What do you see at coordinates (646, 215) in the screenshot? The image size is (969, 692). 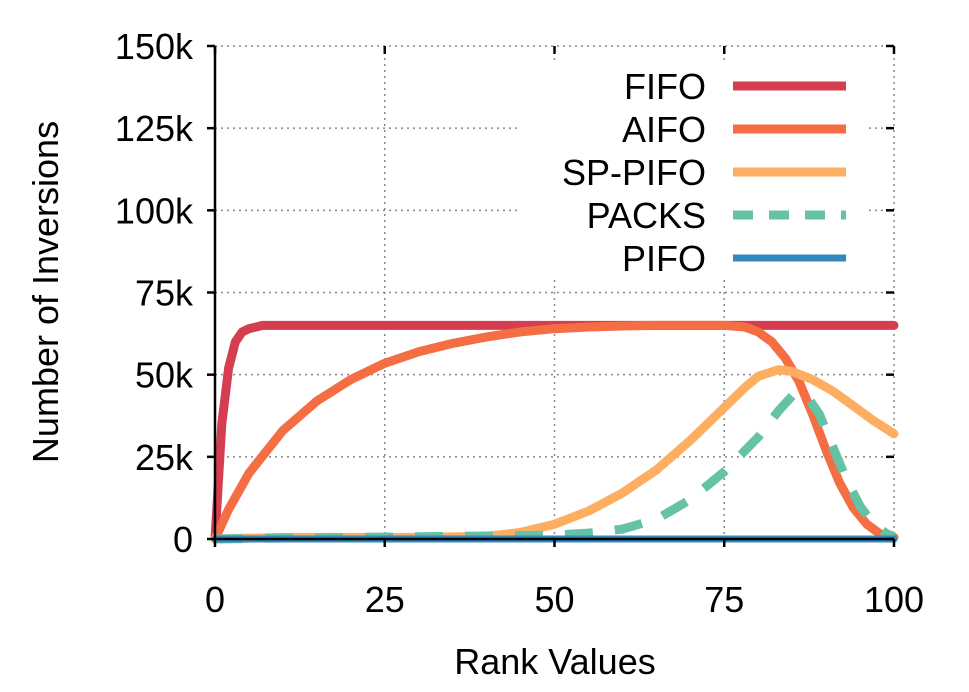 I see `legend-label-packs: PACKS` at bounding box center [646, 215].